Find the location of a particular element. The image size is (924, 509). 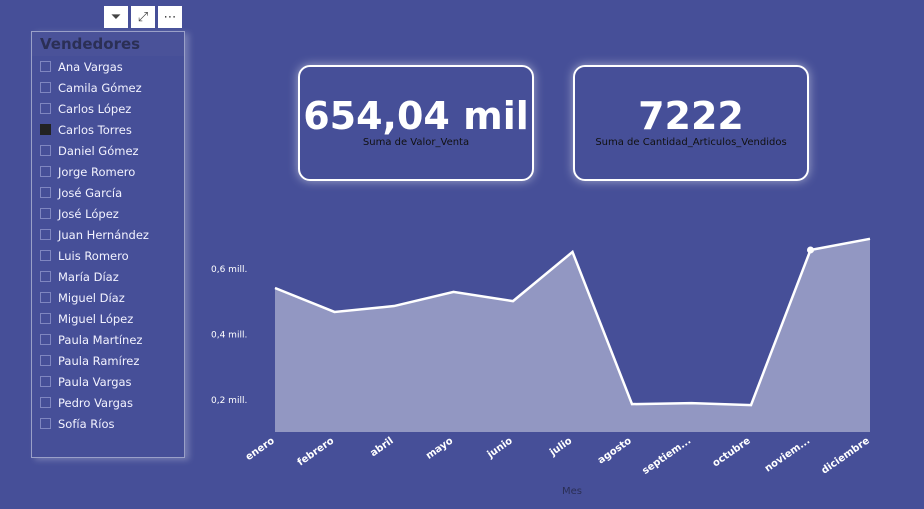

slicer-title: Vendedores is located at coordinates (108, 44).